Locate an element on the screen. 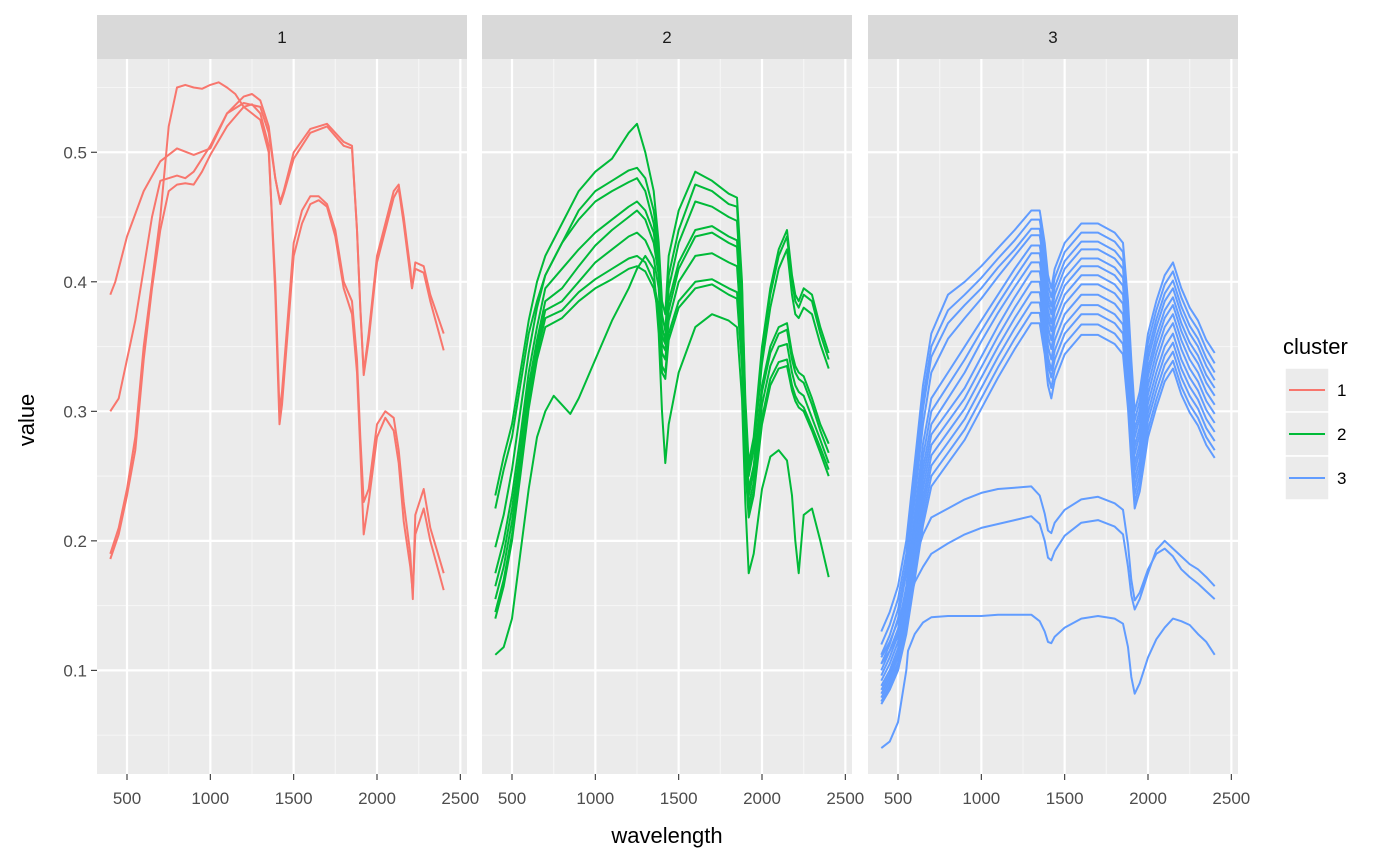 Image resolution: width=1400 pixels, height=865 pixels. facet-strip-label: 2 is located at coordinates (666, 37).